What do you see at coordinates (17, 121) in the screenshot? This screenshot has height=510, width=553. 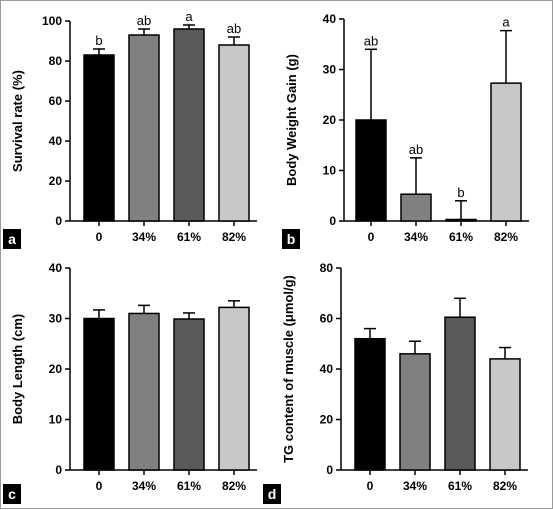 I see `y-axis-label: Survival rate (%)` at bounding box center [17, 121].